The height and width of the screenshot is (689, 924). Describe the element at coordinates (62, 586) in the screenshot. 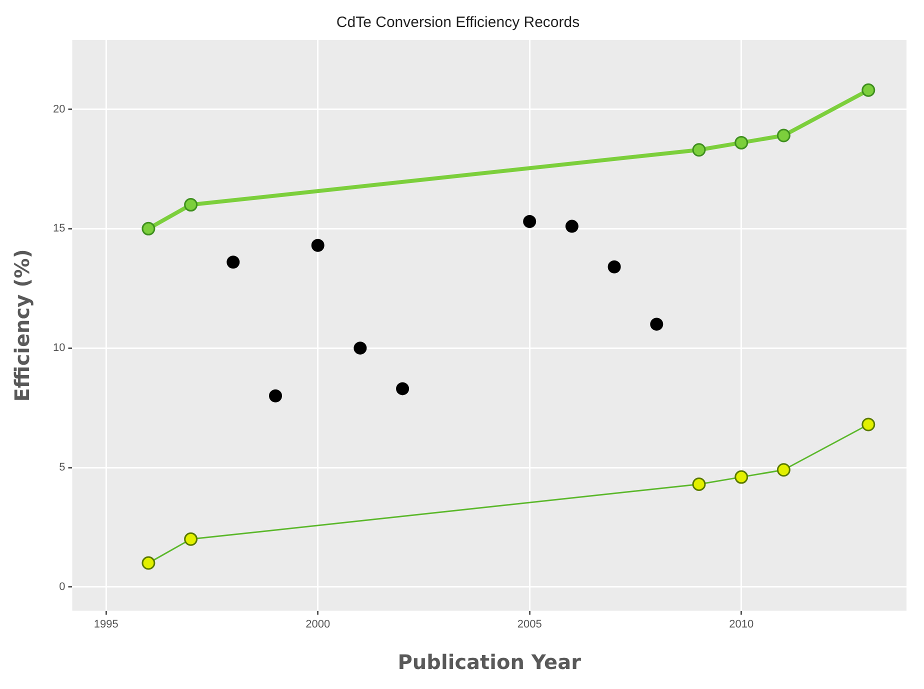

I see `y-tick-label: 0` at that location.